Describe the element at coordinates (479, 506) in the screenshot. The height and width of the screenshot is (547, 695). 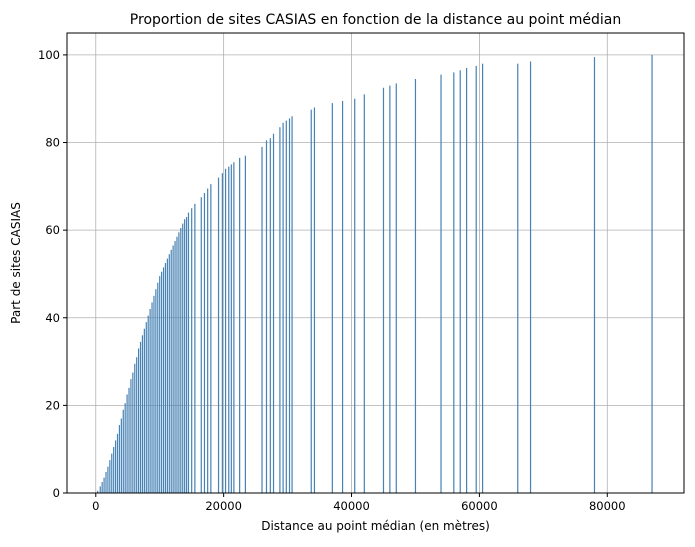
I see `x-tick-label: 60000` at that location.